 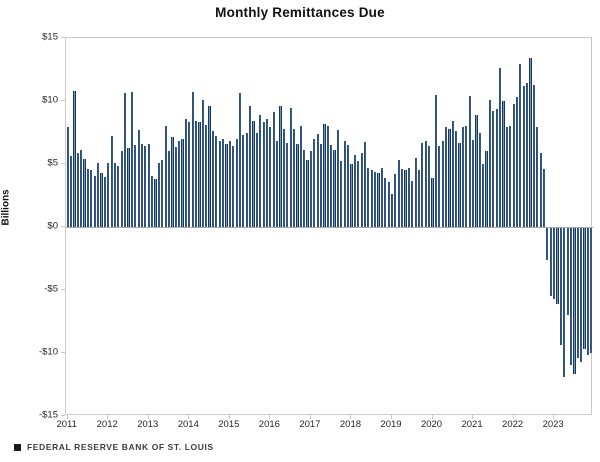 What do you see at coordinates (300, 12) in the screenshot?
I see `chart-title: Monthly Remittances Due` at bounding box center [300, 12].